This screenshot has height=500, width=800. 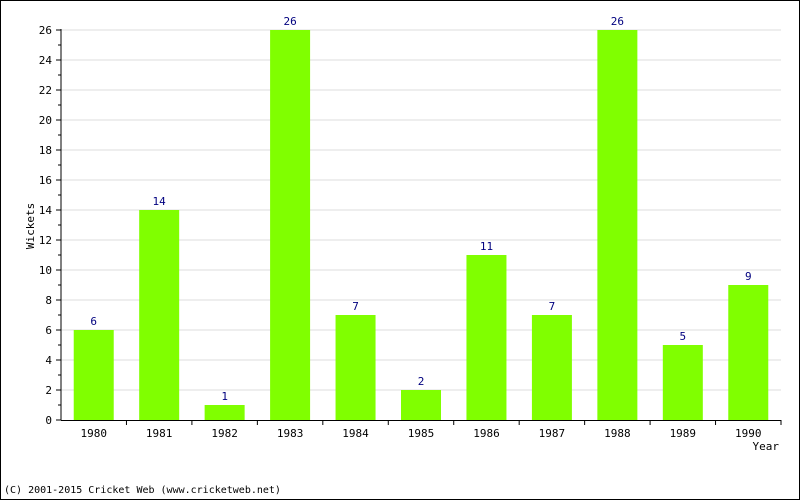 What do you see at coordinates (224, 433) in the screenshot?
I see `x-tick-label: 1982` at bounding box center [224, 433].